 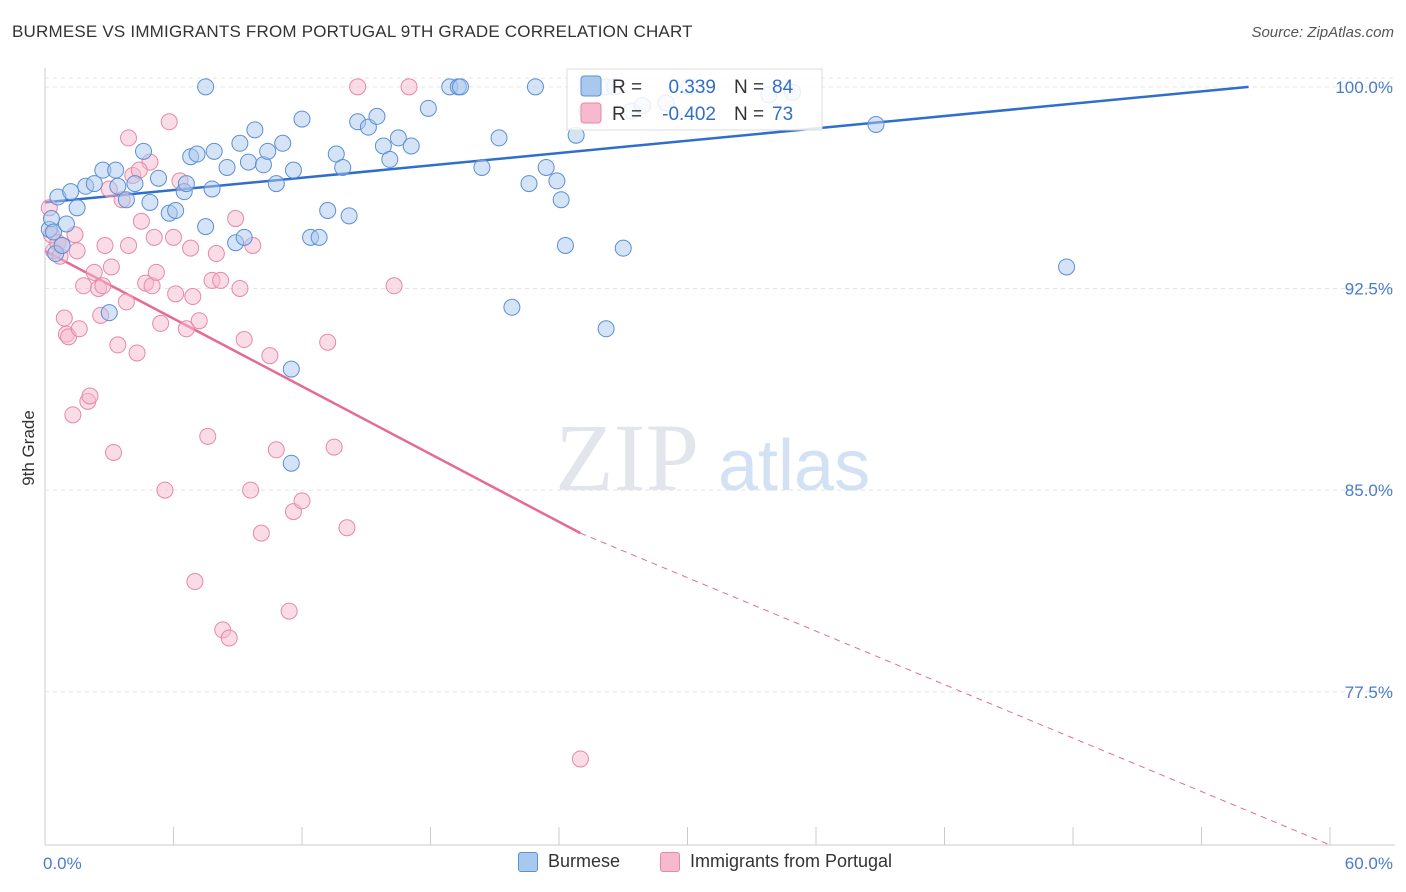 I want to click on y-tick-label-1: 92.5%, so click(x=1369, y=288).